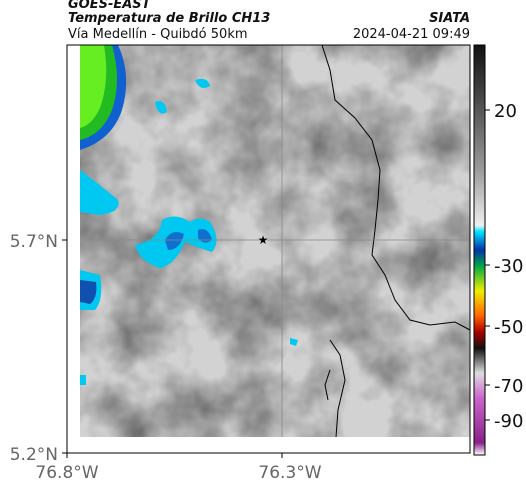 This screenshot has height=491, width=526. I want to click on colorbar-label: -90, so click(508, 421).